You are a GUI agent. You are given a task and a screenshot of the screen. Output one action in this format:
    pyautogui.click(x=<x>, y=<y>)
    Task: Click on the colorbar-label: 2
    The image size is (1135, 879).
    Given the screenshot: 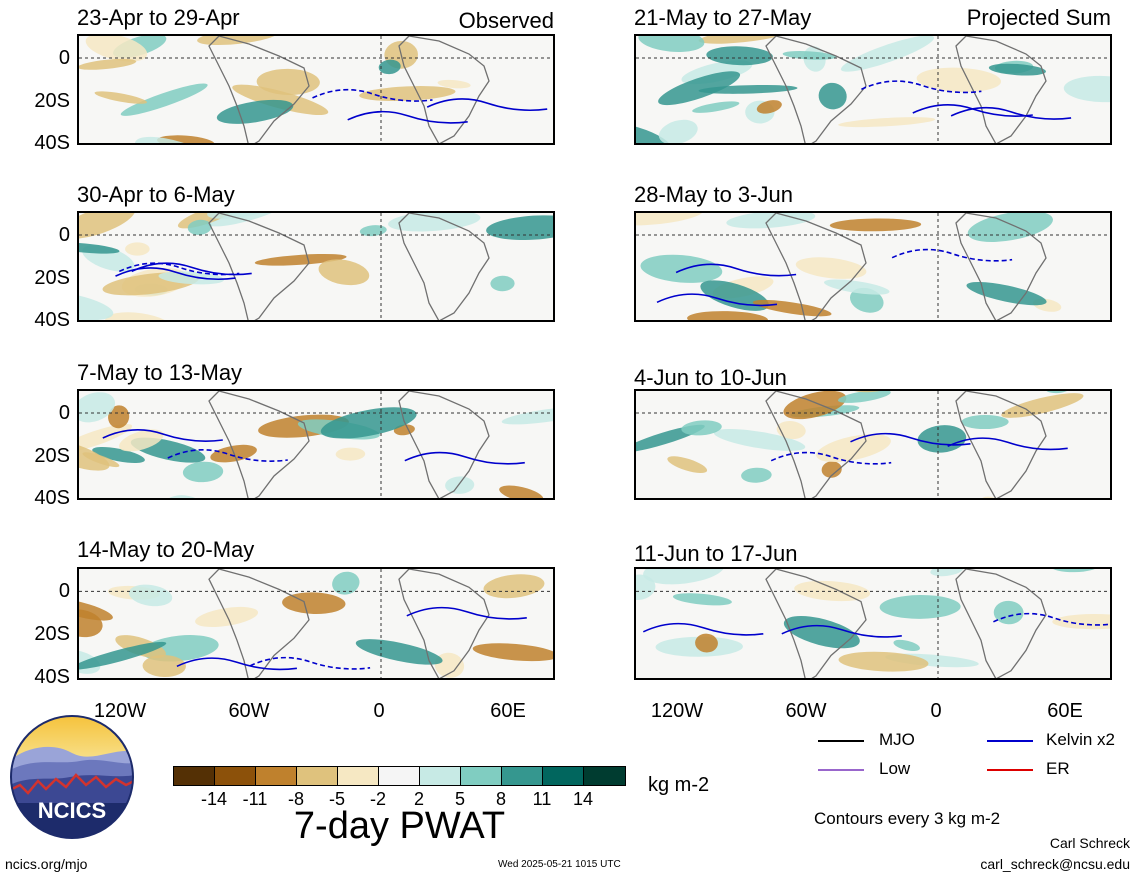 What is the action you would take?
    pyautogui.click(x=418, y=799)
    